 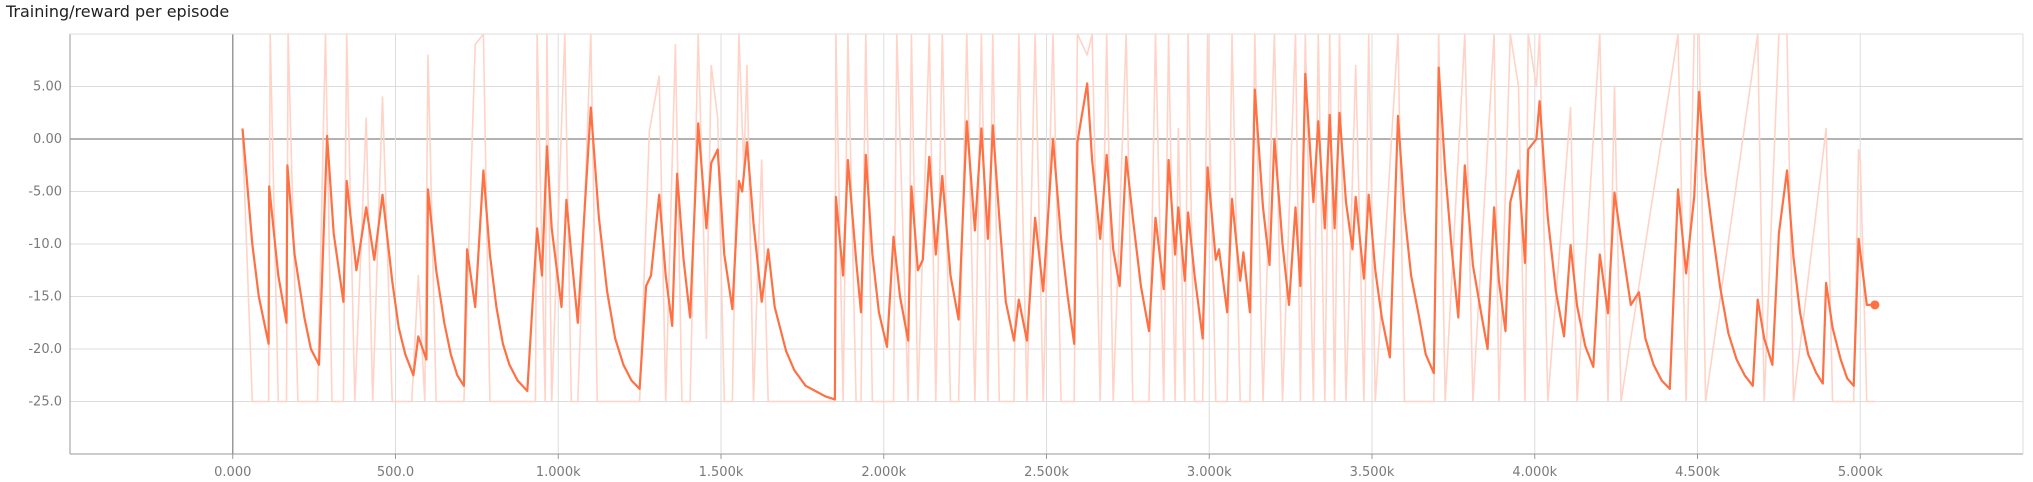 I want to click on y-tick-label: -5.00, so click(x=45, y=192).